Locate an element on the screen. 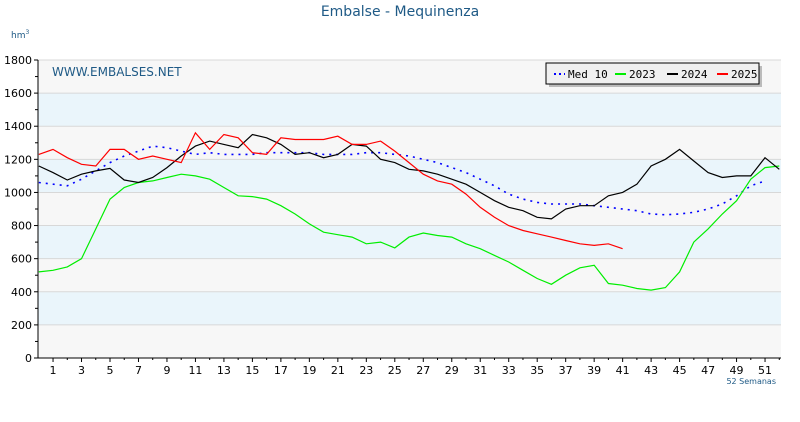 This screenshot has height=422, width=800. x-tick-label: 37 is located at coordinates (566, 370).